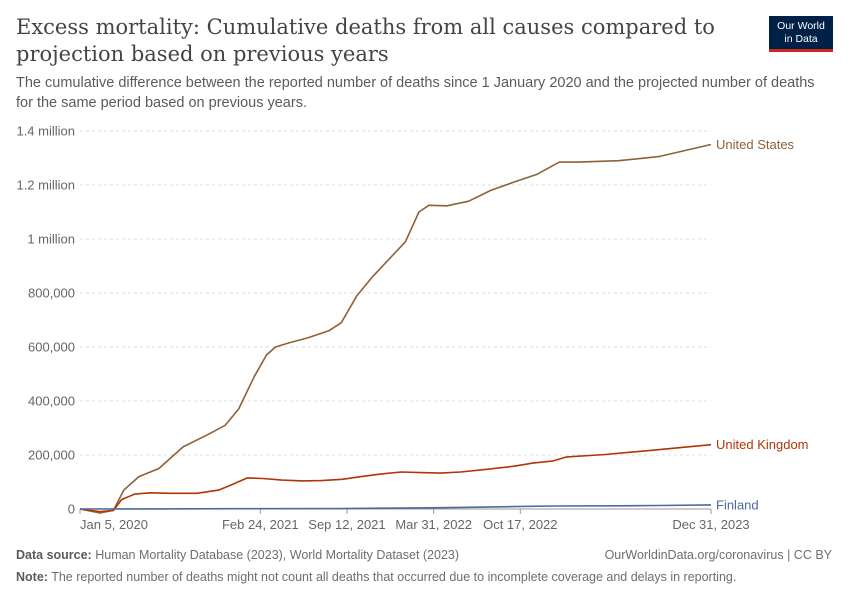 This screenshot has height=600, width=850. What do you see at coordinates (433, 524) in the screenshot?
I see `x-tick-label: Mar 31, 2022` at bounding box center [433, 524].